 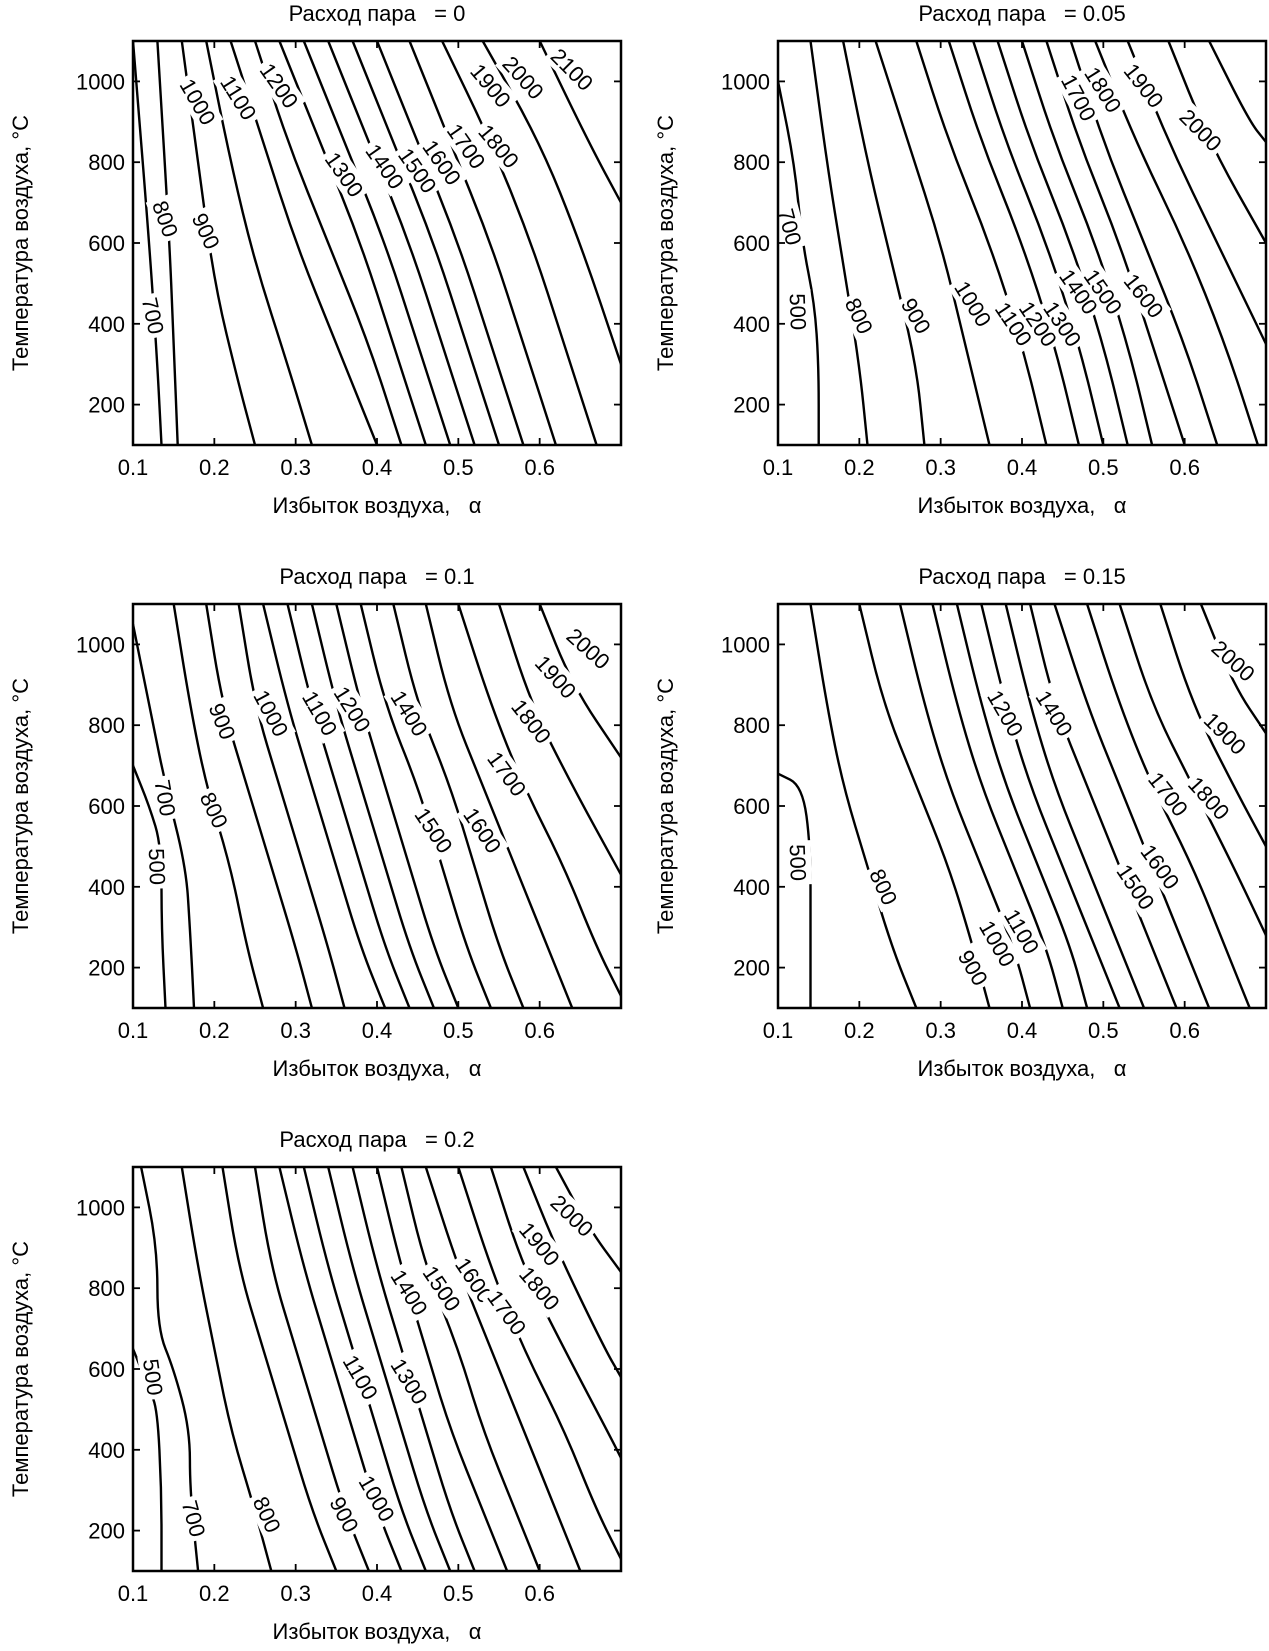 I want to click on contour-label-1200: 1200, so click(x=1005, y=713).